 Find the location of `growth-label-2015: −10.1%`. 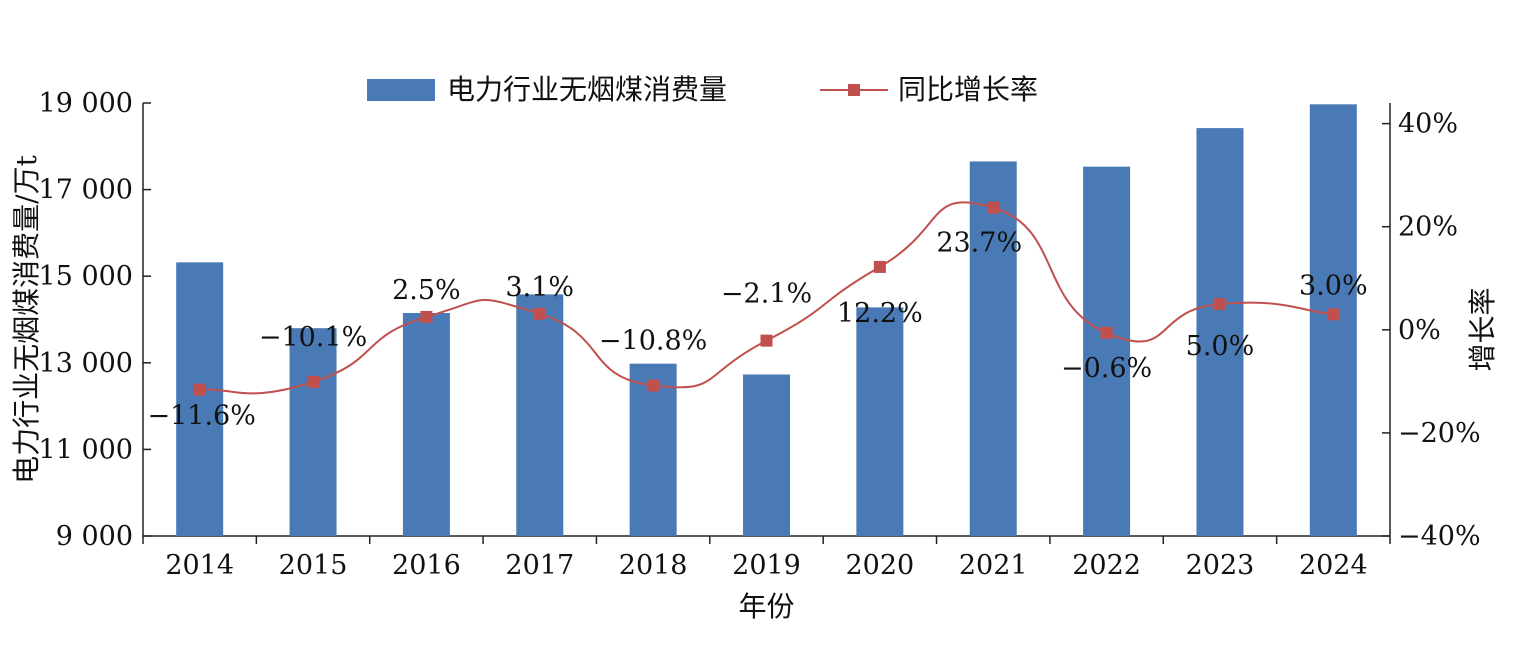

growth-label-2015: −10.1% is located at coordinates (313, 337).